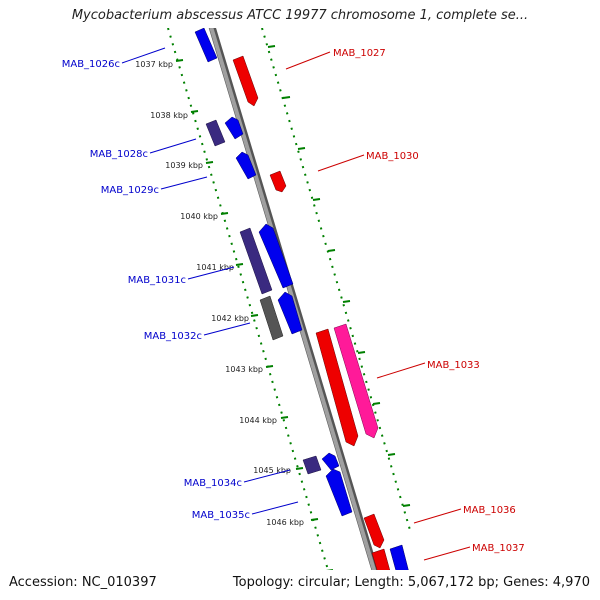 This screenshot has width=600, height=600. What do you see at coordinates (359, 53) in the screenshot?
I see `gene-label-mab-1027: MAB_1027` at bounding box center [359, 53].